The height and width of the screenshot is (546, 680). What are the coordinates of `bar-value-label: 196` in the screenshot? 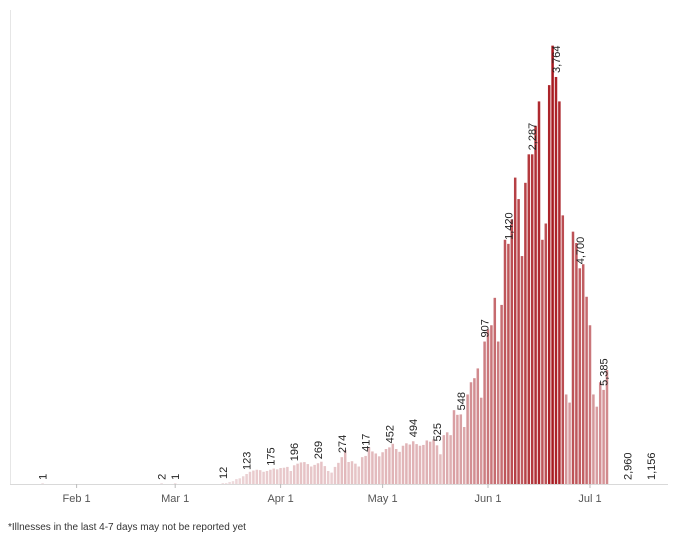 It's located at (295, 452).